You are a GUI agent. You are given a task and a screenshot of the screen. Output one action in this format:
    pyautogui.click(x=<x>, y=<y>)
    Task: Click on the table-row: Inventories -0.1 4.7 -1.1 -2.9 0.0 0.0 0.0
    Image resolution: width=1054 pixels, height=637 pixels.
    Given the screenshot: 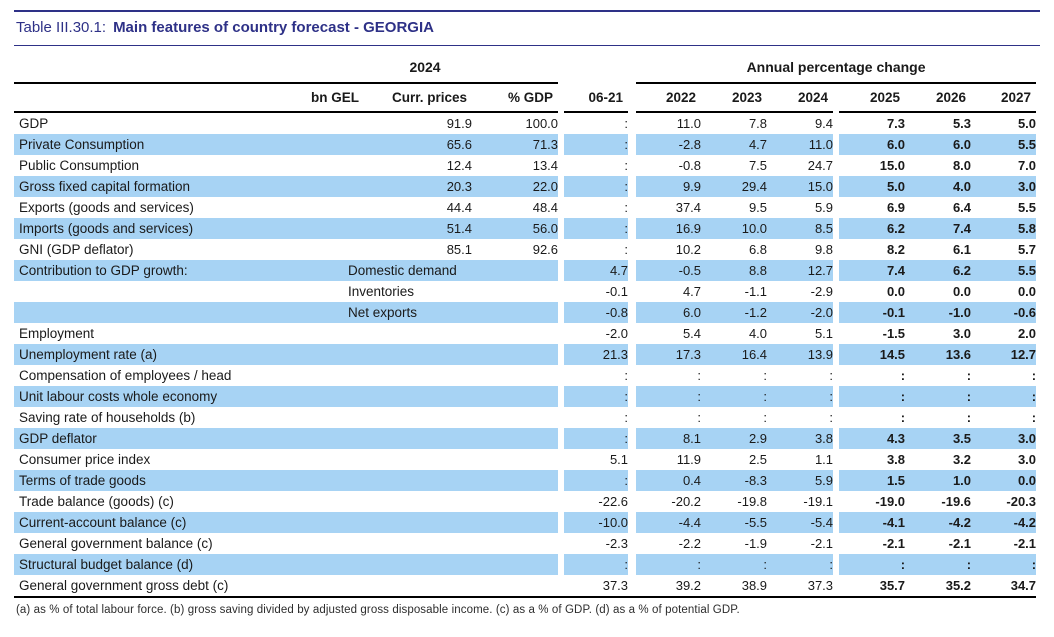 What is the action you would take?
    pyautogui.click(x=525, y=291)
    